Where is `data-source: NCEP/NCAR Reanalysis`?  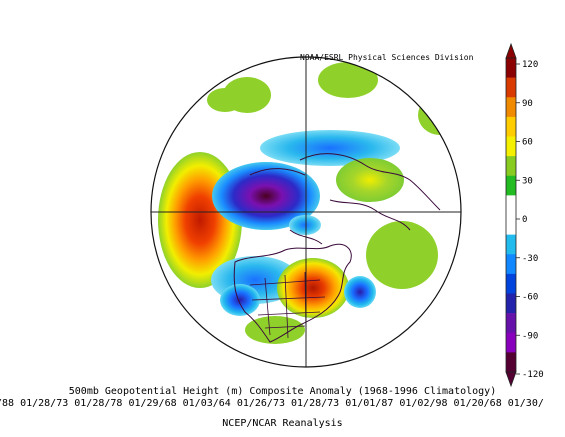
data-source: NCEP/NCAR Reanalysis is located at coordinates (282, 423).